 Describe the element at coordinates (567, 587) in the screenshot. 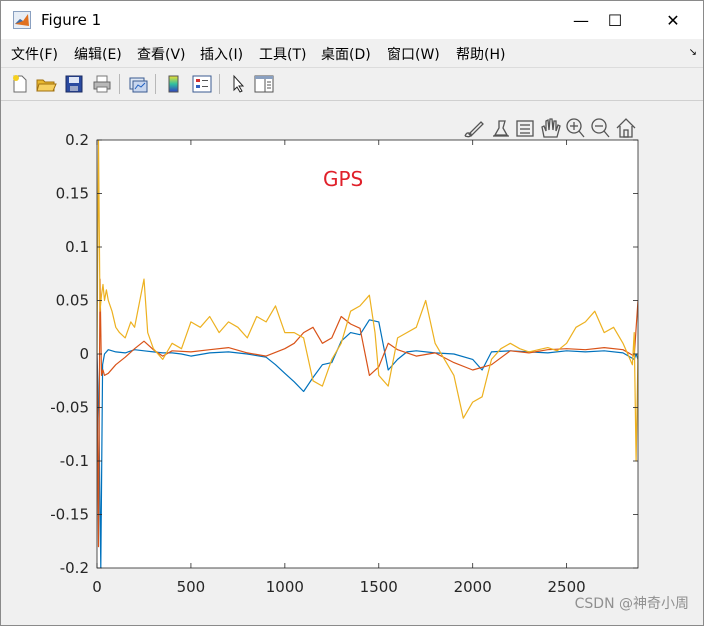

I see `x-tick-label: 2500` at that location.